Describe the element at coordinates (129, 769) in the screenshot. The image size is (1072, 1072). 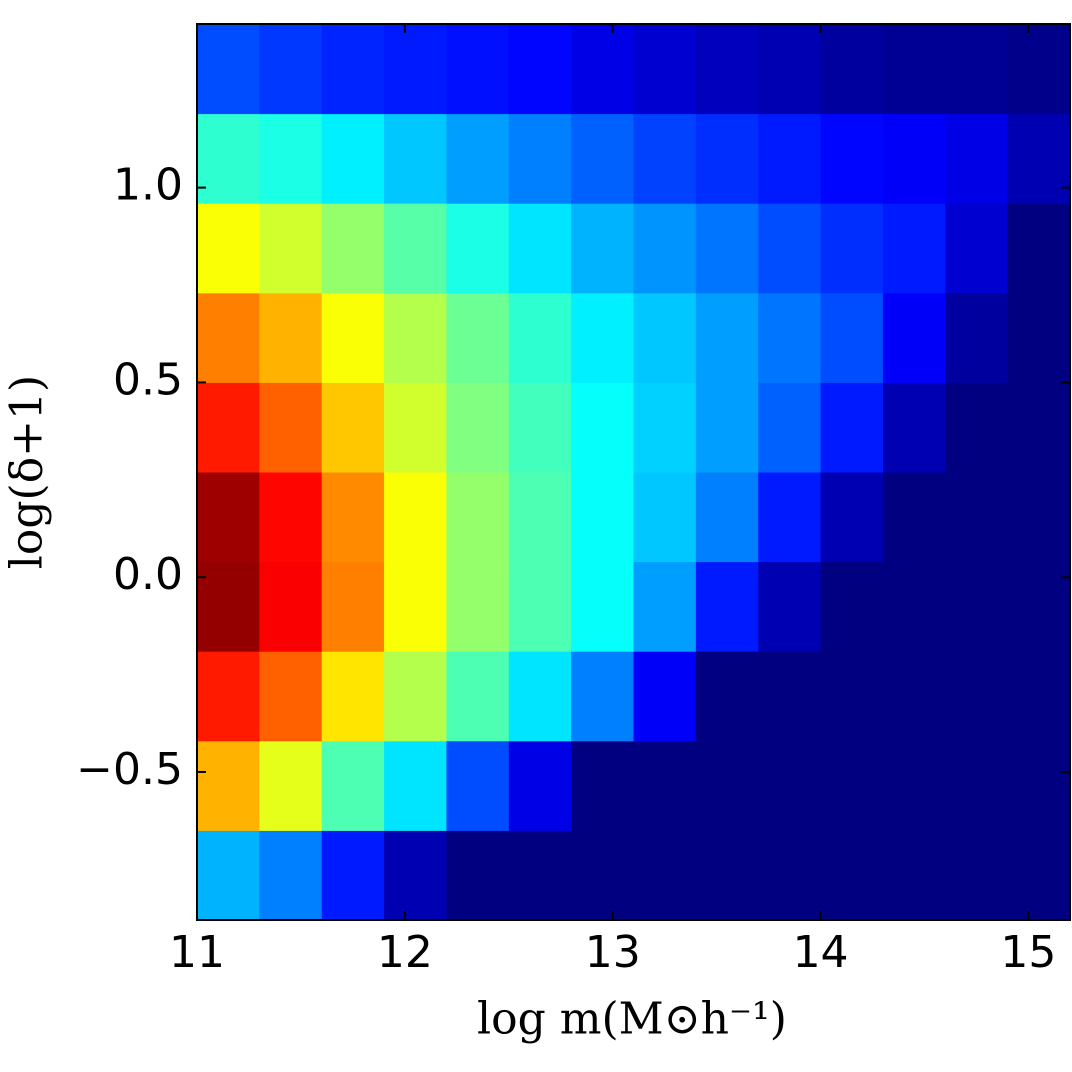
I see `y-tick-label: −0.5` at that location.